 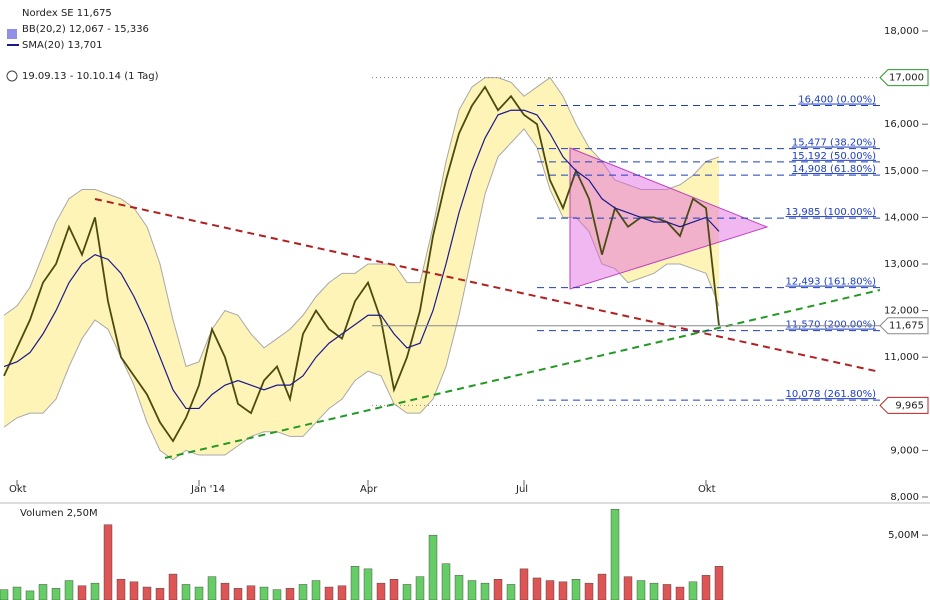 I want to click on x-tick-label: Apr, so click(x=369, y=489).